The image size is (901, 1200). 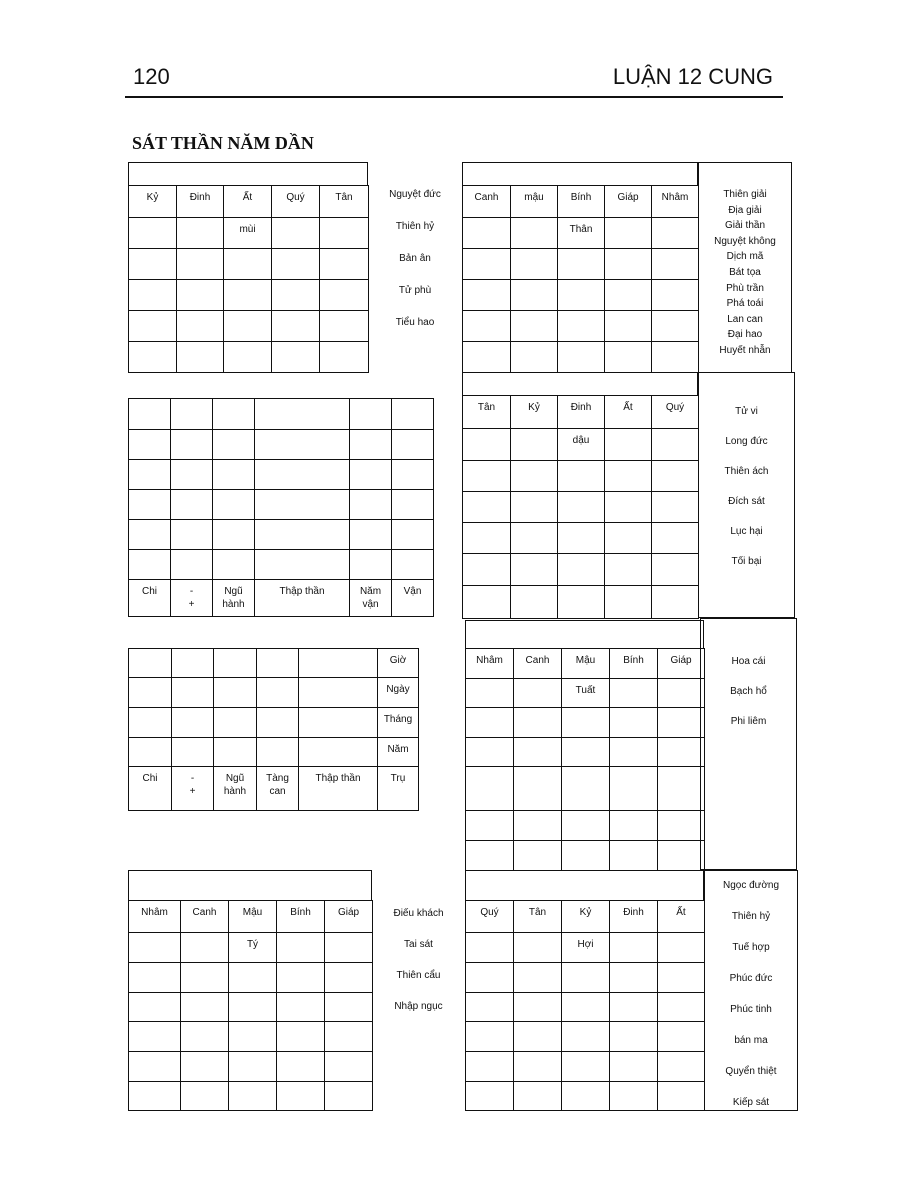 I want to click on b2-right-cell: Quý, so click(x=675, y=412).